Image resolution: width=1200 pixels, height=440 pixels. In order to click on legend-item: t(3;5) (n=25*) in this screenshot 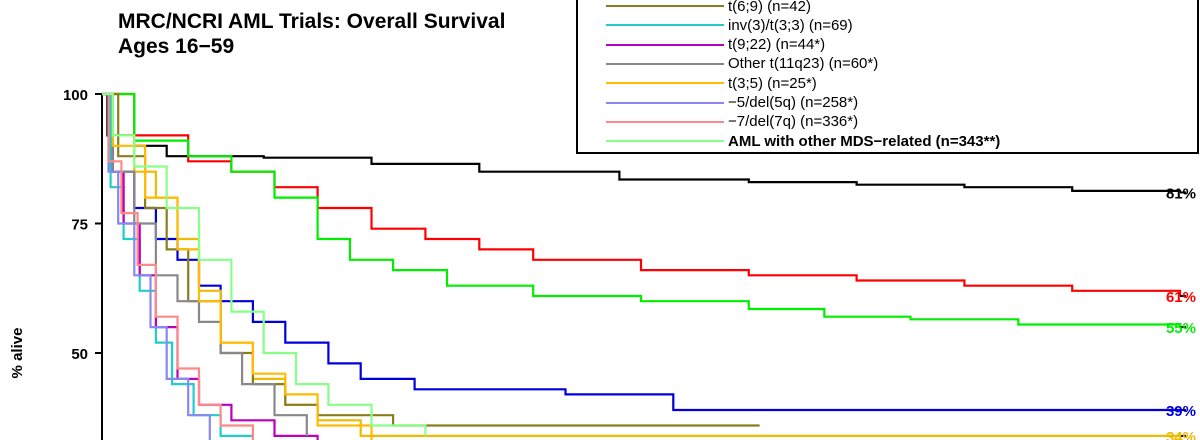, I will do `click(711, 83)`.